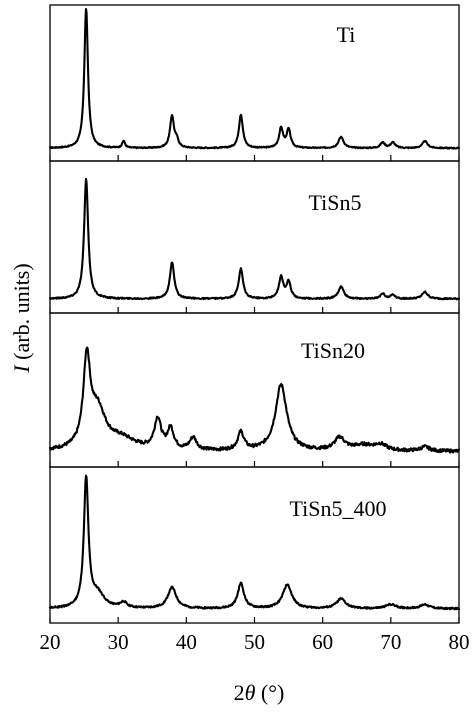 This screenshot has width=474, height=713. What do you see at coordinates (346, 34) in the screenshot?
I see `series-label: Ti` at bounding box center [346, 34].